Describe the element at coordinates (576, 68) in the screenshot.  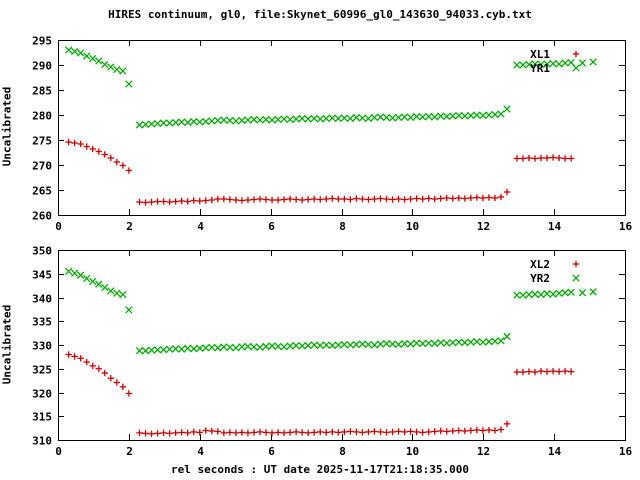
I see `legend-marker-YR1` at that location.